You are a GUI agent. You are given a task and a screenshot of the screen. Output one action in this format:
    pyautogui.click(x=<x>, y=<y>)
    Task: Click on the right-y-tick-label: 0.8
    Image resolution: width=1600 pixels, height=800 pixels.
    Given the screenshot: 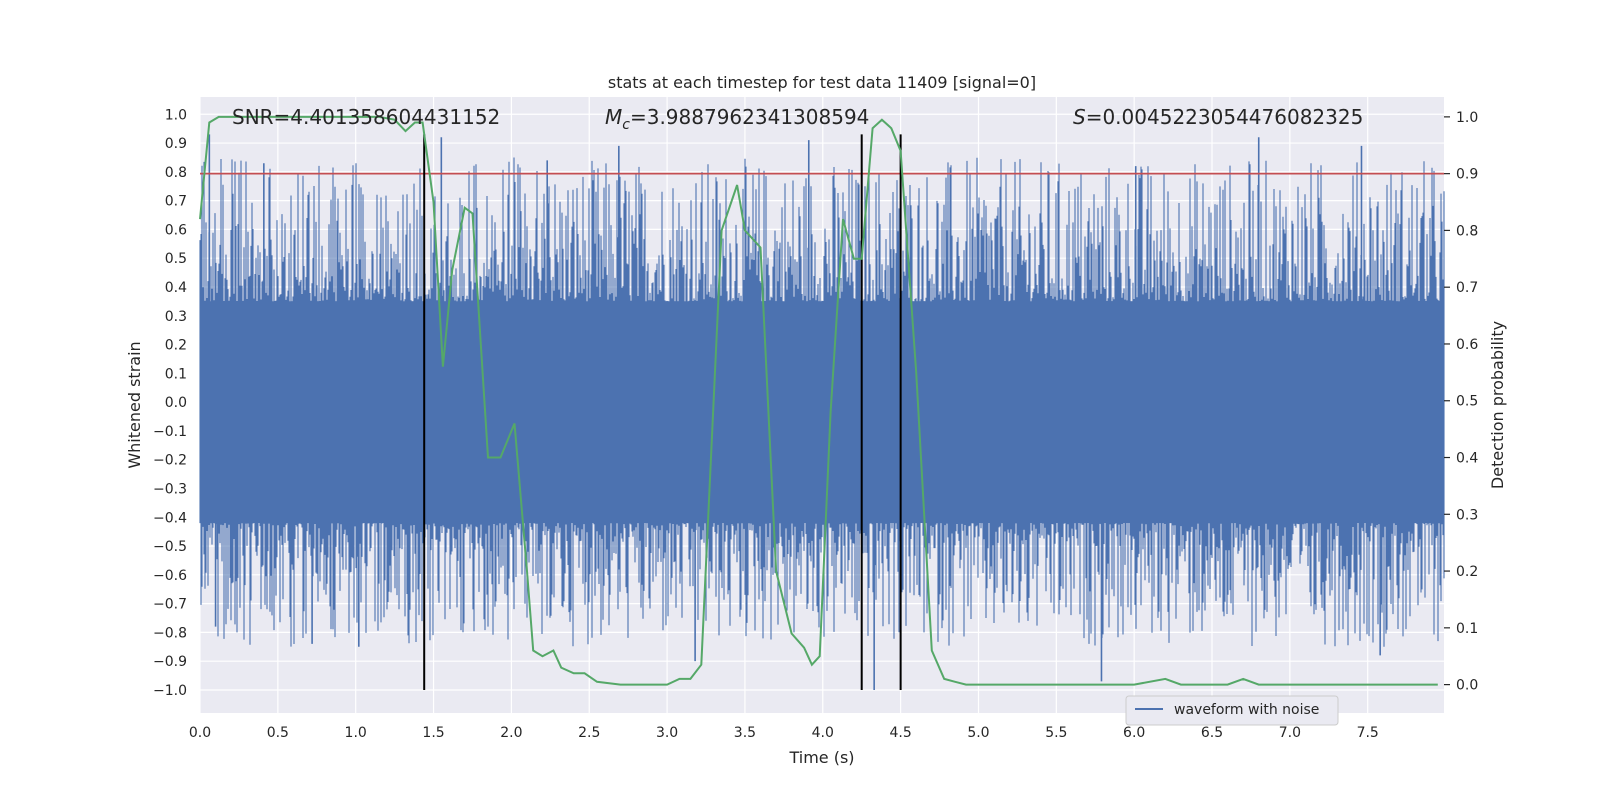 What is the action you would take?
    pyautogui.click(x=1467, y=231)
    